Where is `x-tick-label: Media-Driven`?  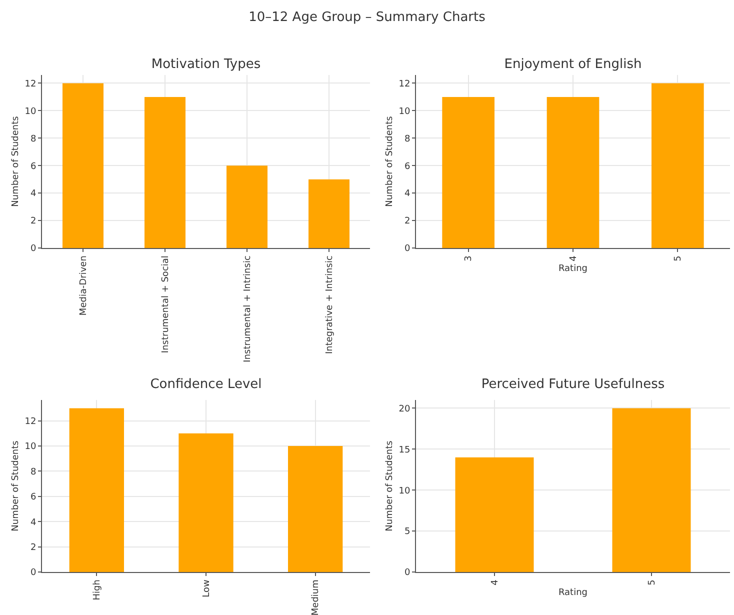 x-tick-label: Media-Driven is located at coordinates (83, 286).